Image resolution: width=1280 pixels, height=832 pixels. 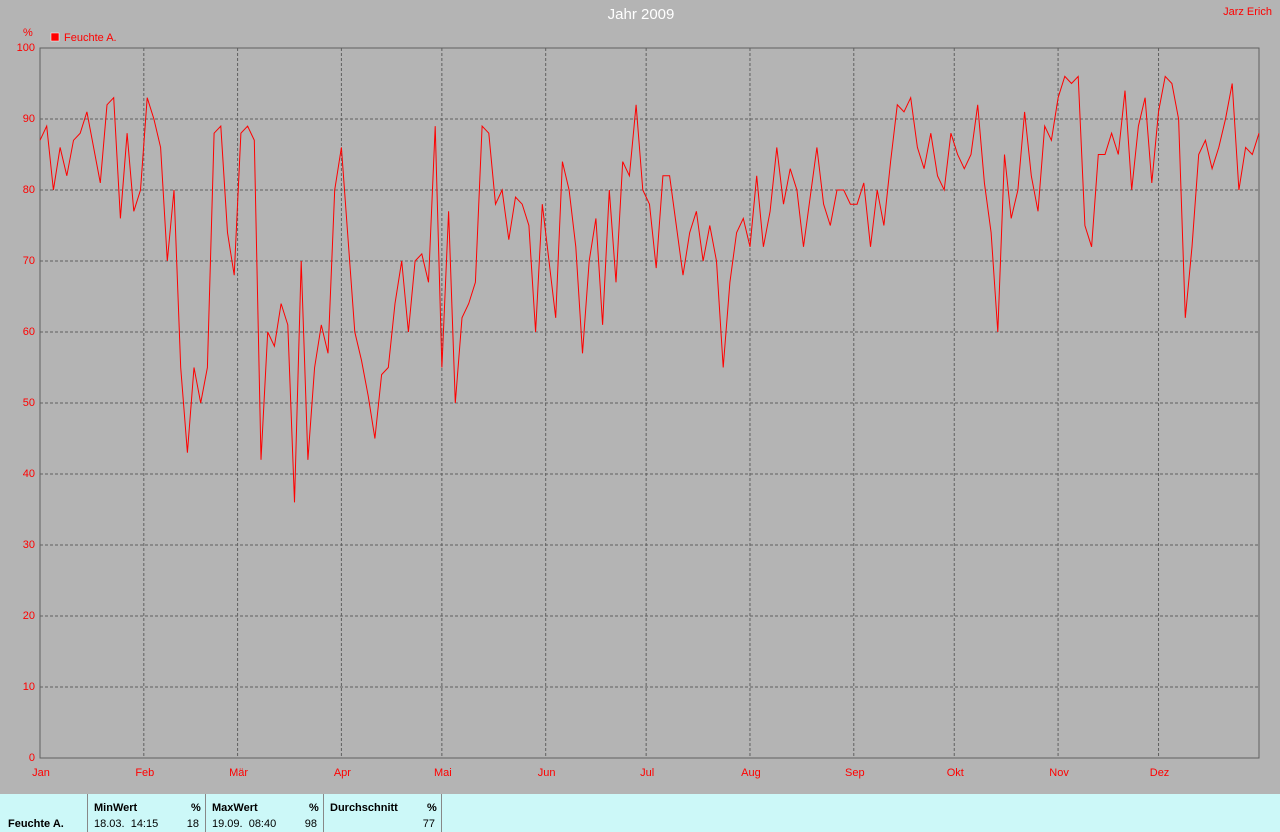 I want to click on y-tick-label: 70, so click(x=29, y=261).